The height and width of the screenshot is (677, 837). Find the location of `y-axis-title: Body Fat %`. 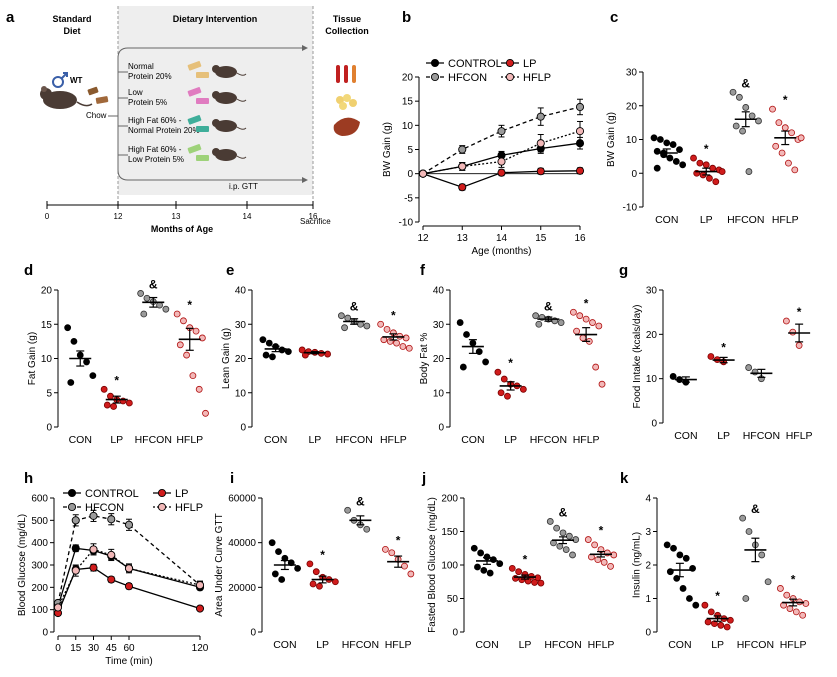

y-axis-title: Body Fat % is located at coordinates (424, 359).